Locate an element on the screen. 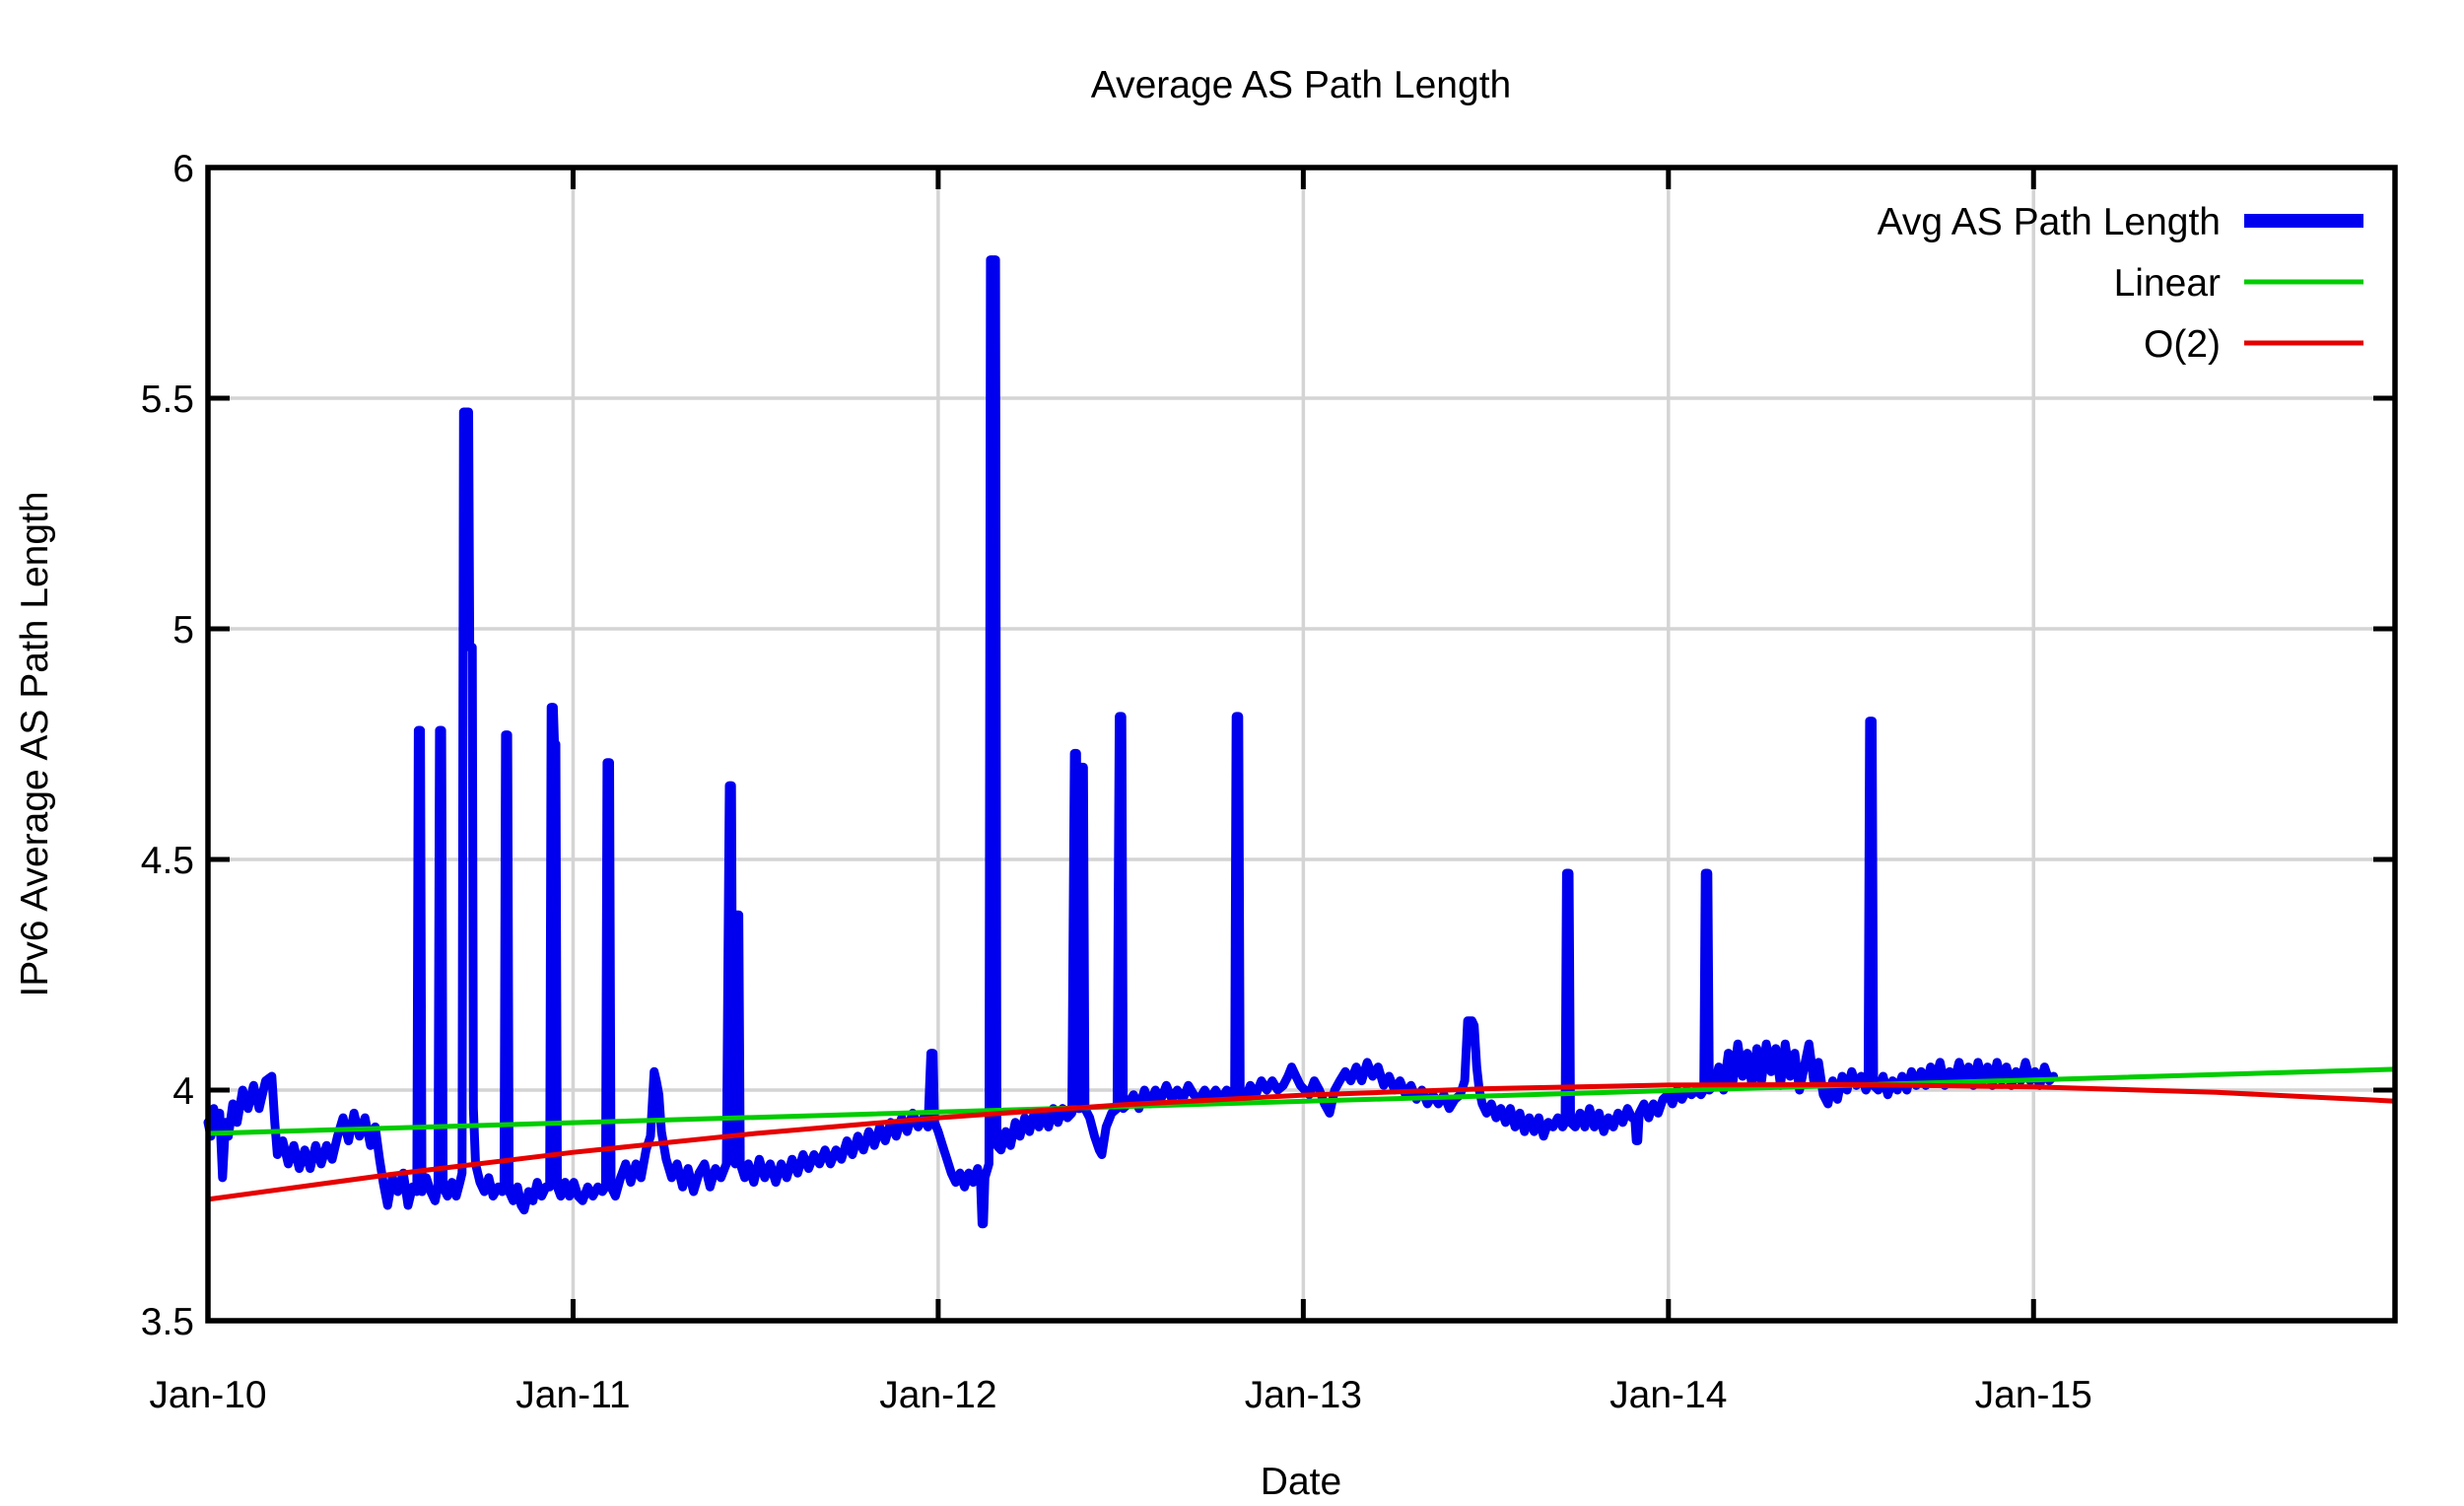  x-tick-label: Jan-10 is located at coordinates (207, 1395).